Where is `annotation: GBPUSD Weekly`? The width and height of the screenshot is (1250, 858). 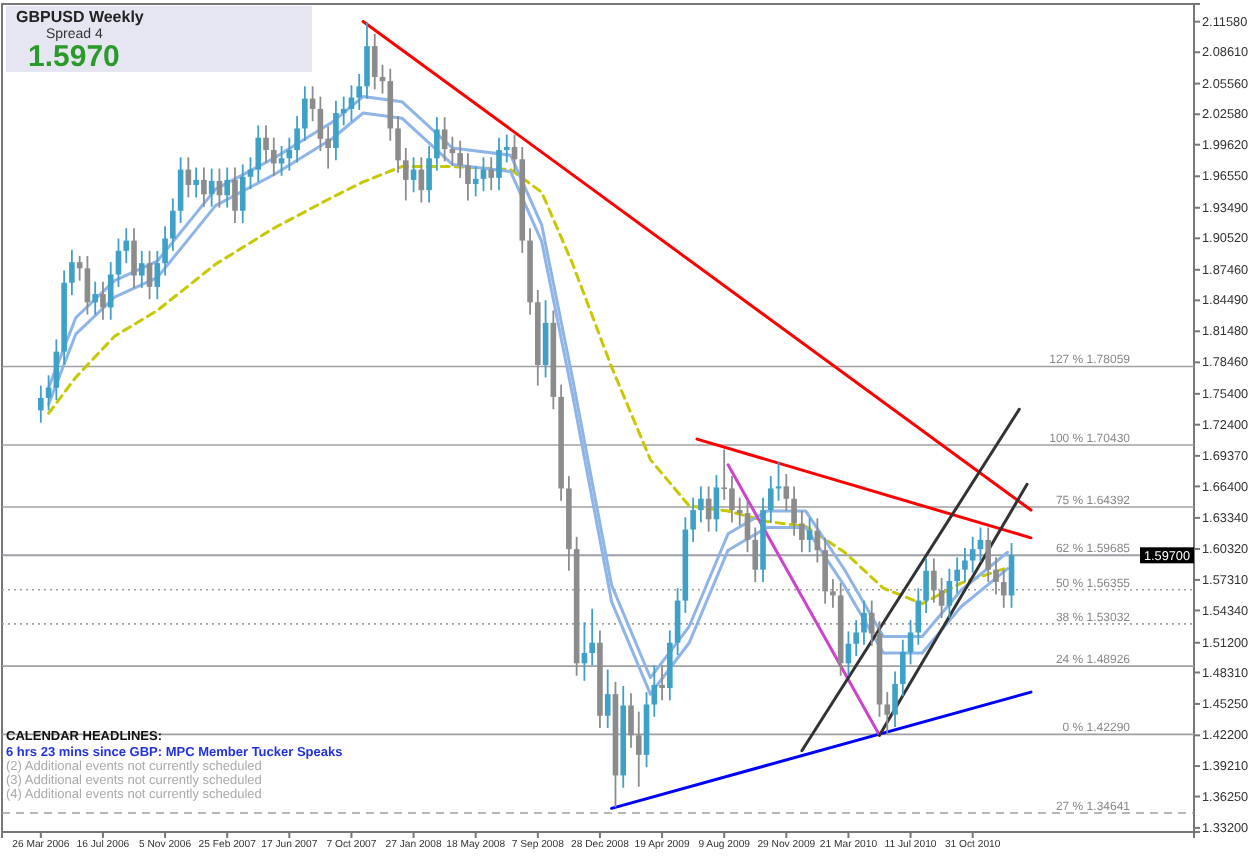
annotation: GBPUSD Weekly is located at coordinates (80, 17).